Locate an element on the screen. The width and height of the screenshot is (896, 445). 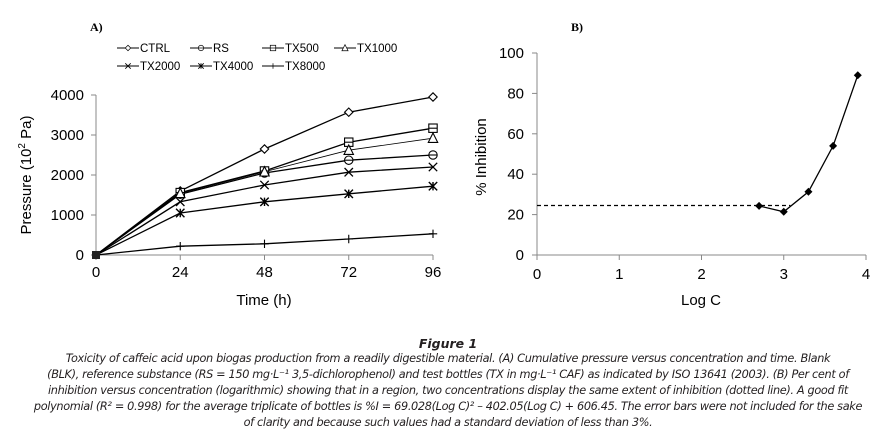
legend-item: TX4000 is located at coordinates (221, 67).